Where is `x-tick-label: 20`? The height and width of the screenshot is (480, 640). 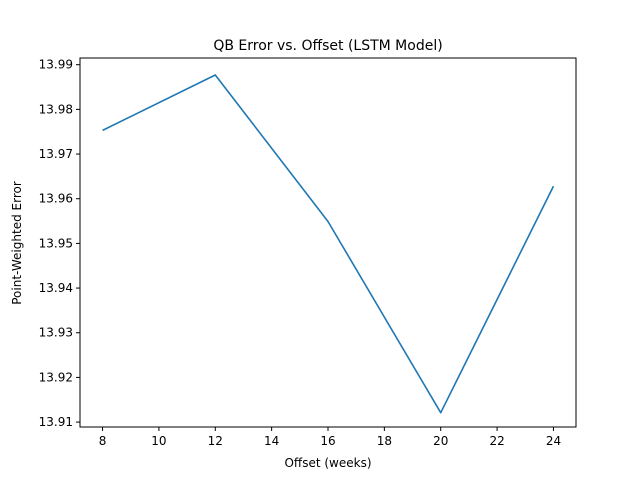
x-tick-label: 20 is located at coordinates (440, 441).